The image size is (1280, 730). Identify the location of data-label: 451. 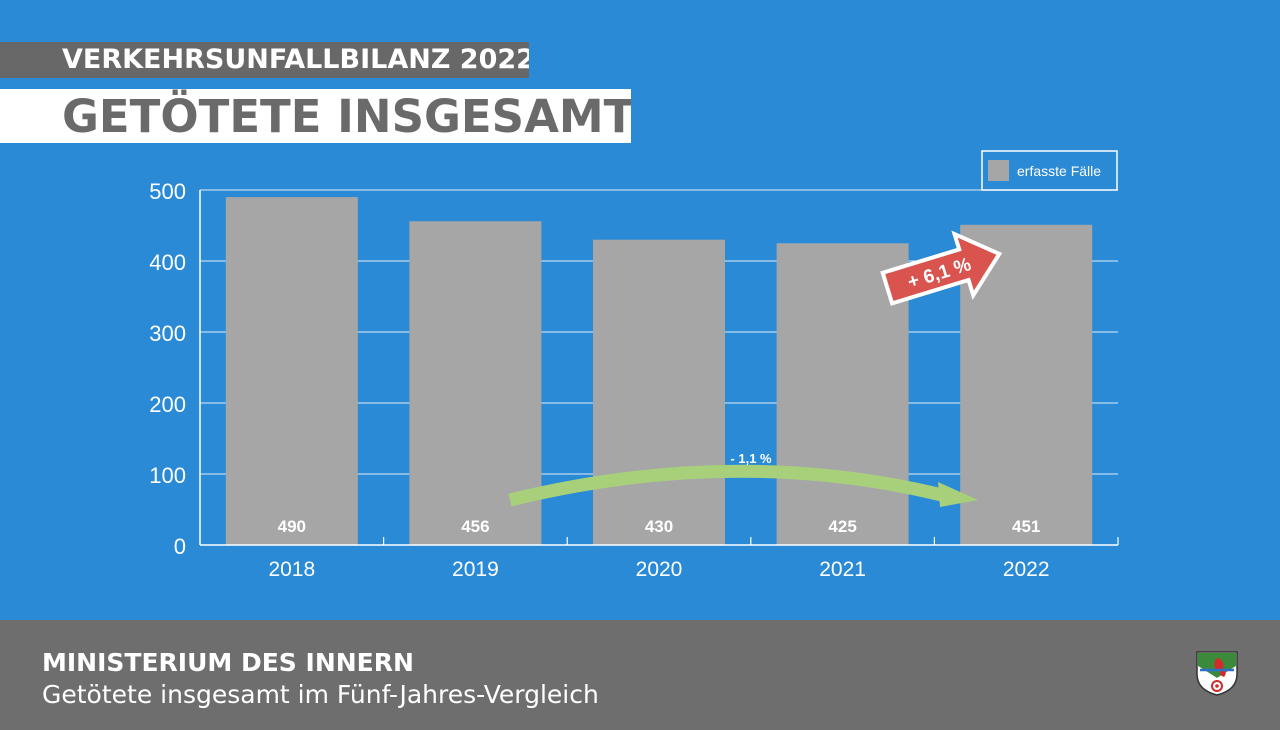
(1026, 526).